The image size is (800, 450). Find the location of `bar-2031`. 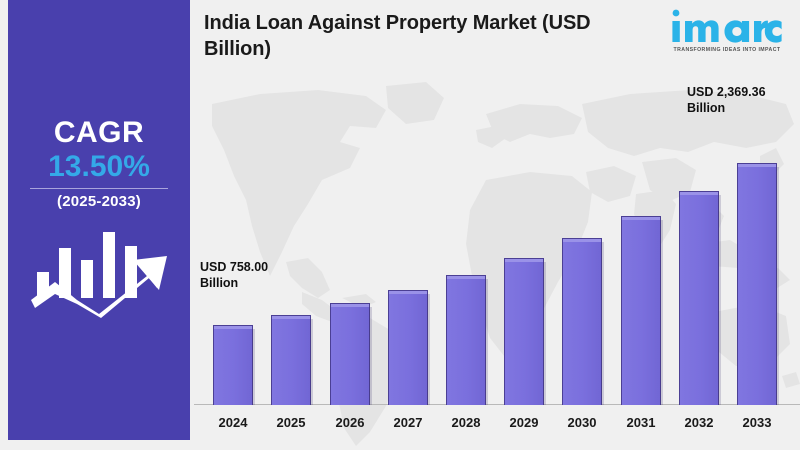

bar-2031 is located at coordinates (642, 310).